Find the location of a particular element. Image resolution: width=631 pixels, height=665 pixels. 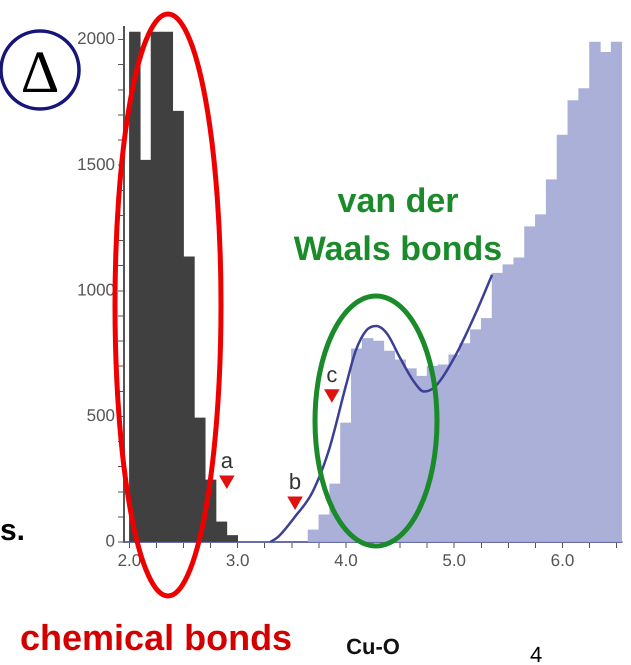

y-tick-label: 500 is located at coordinates (100, 416).